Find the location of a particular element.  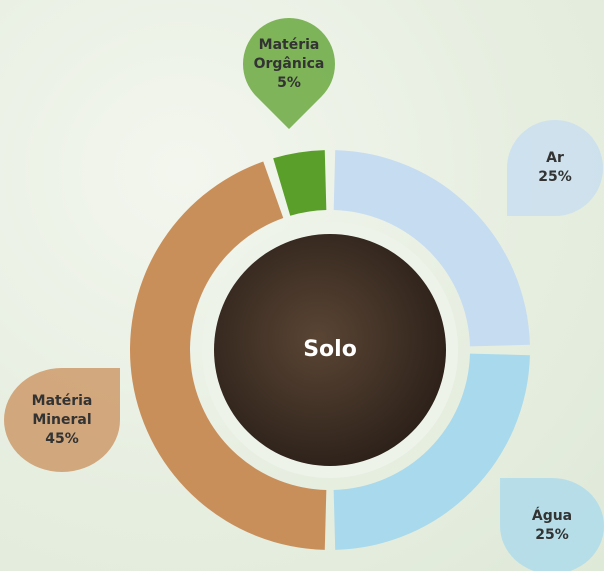

category-label: Matéria Orgânica is located at coordinates (289, 54).